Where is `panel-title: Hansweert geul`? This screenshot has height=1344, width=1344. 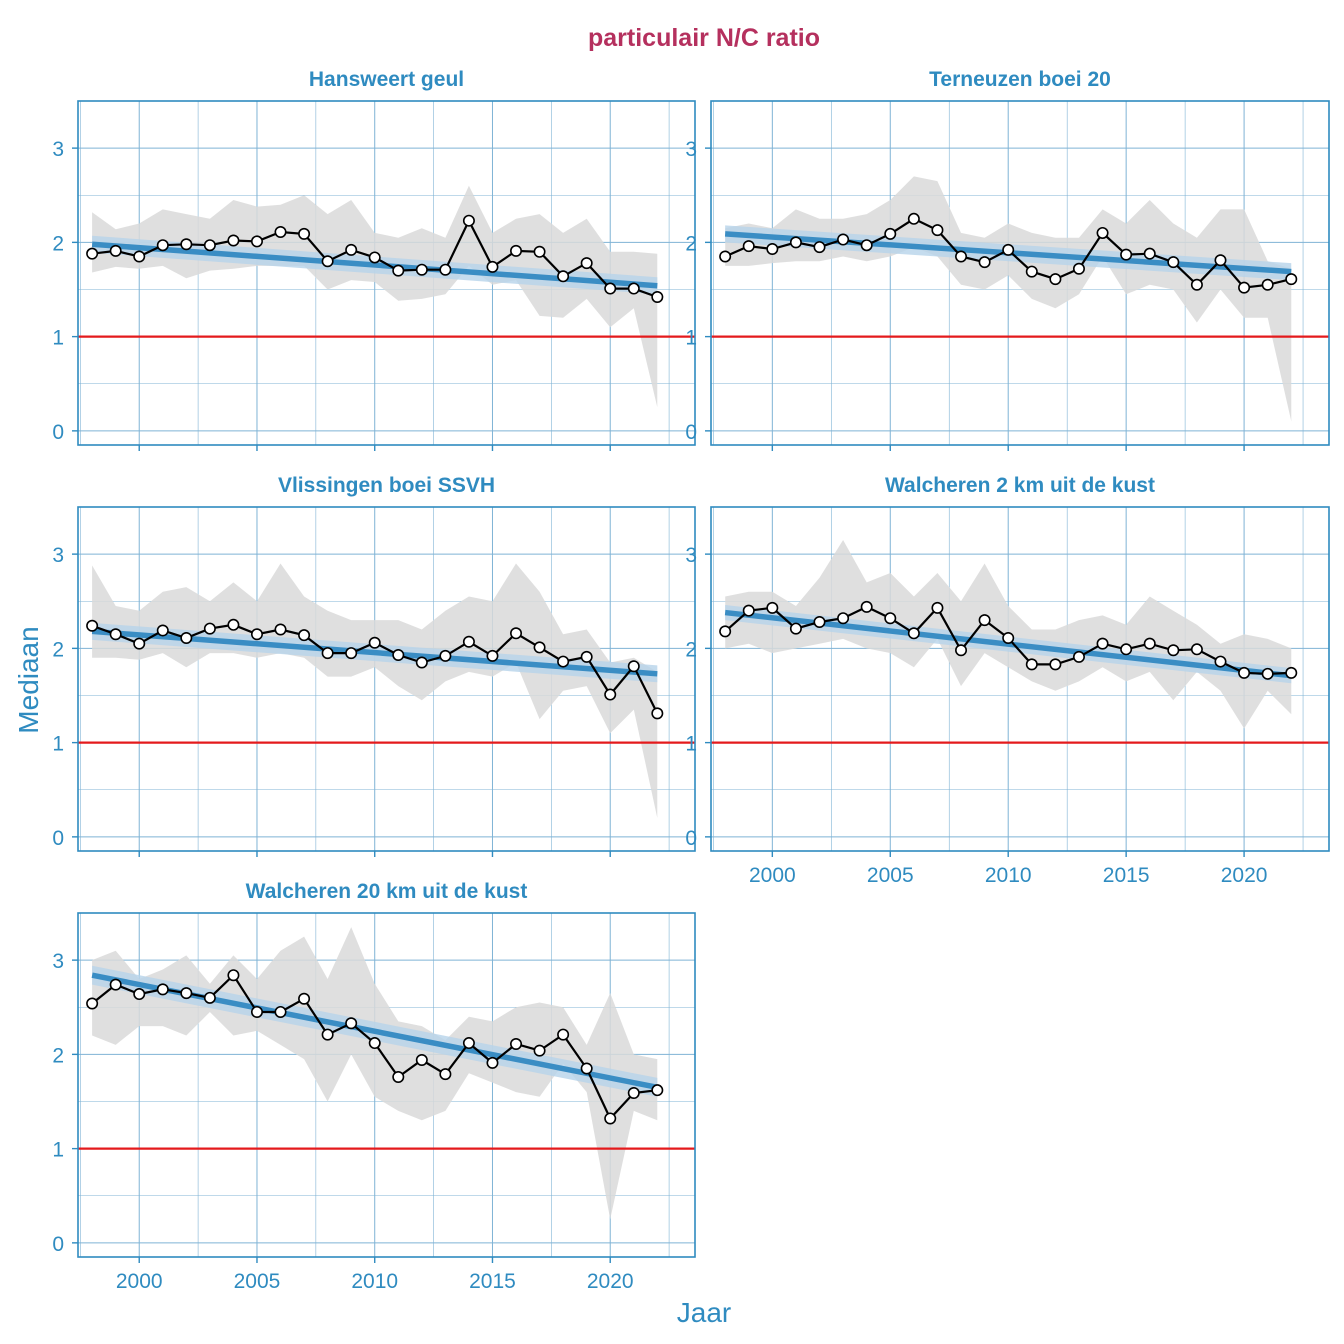
panel-title: Hansweert geul is located at coordinates (386, 79).